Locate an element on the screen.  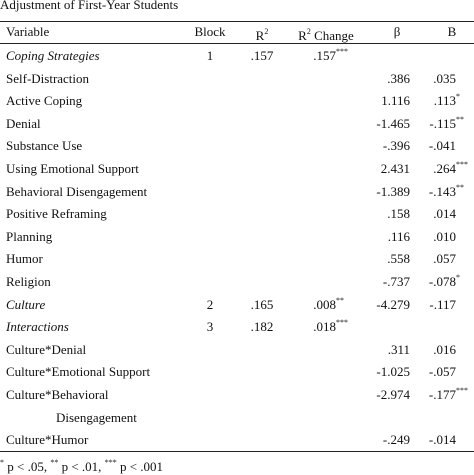
row-variable: Active Coping is located at coordinates (44, 101).